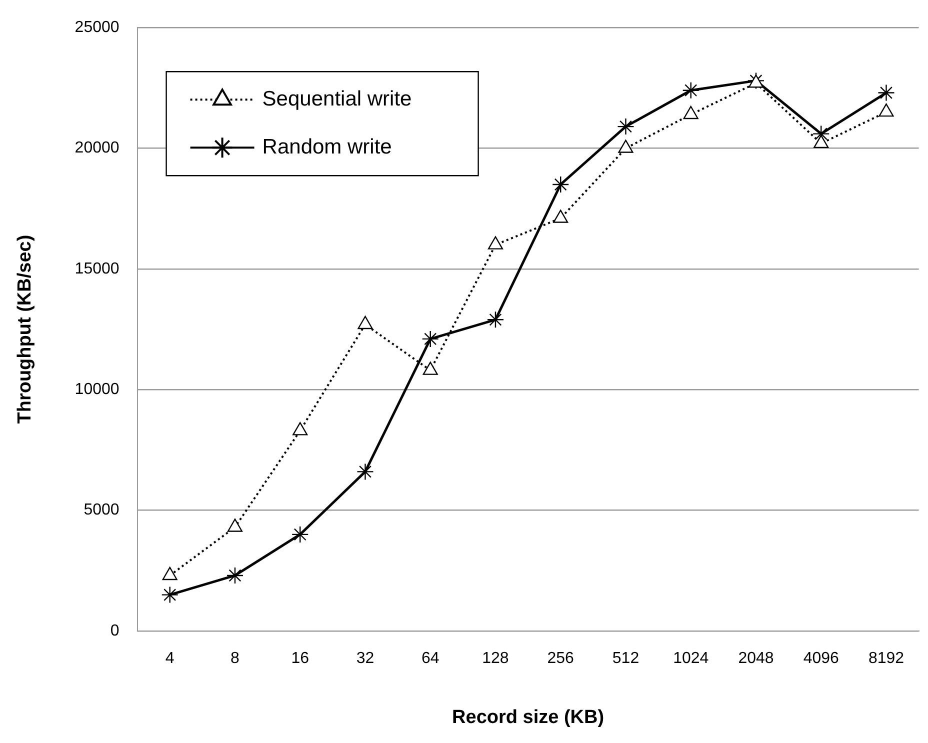 This screenshot has width=928, height=743. I want to click on x-tick-label: 32, so click(365, 659).